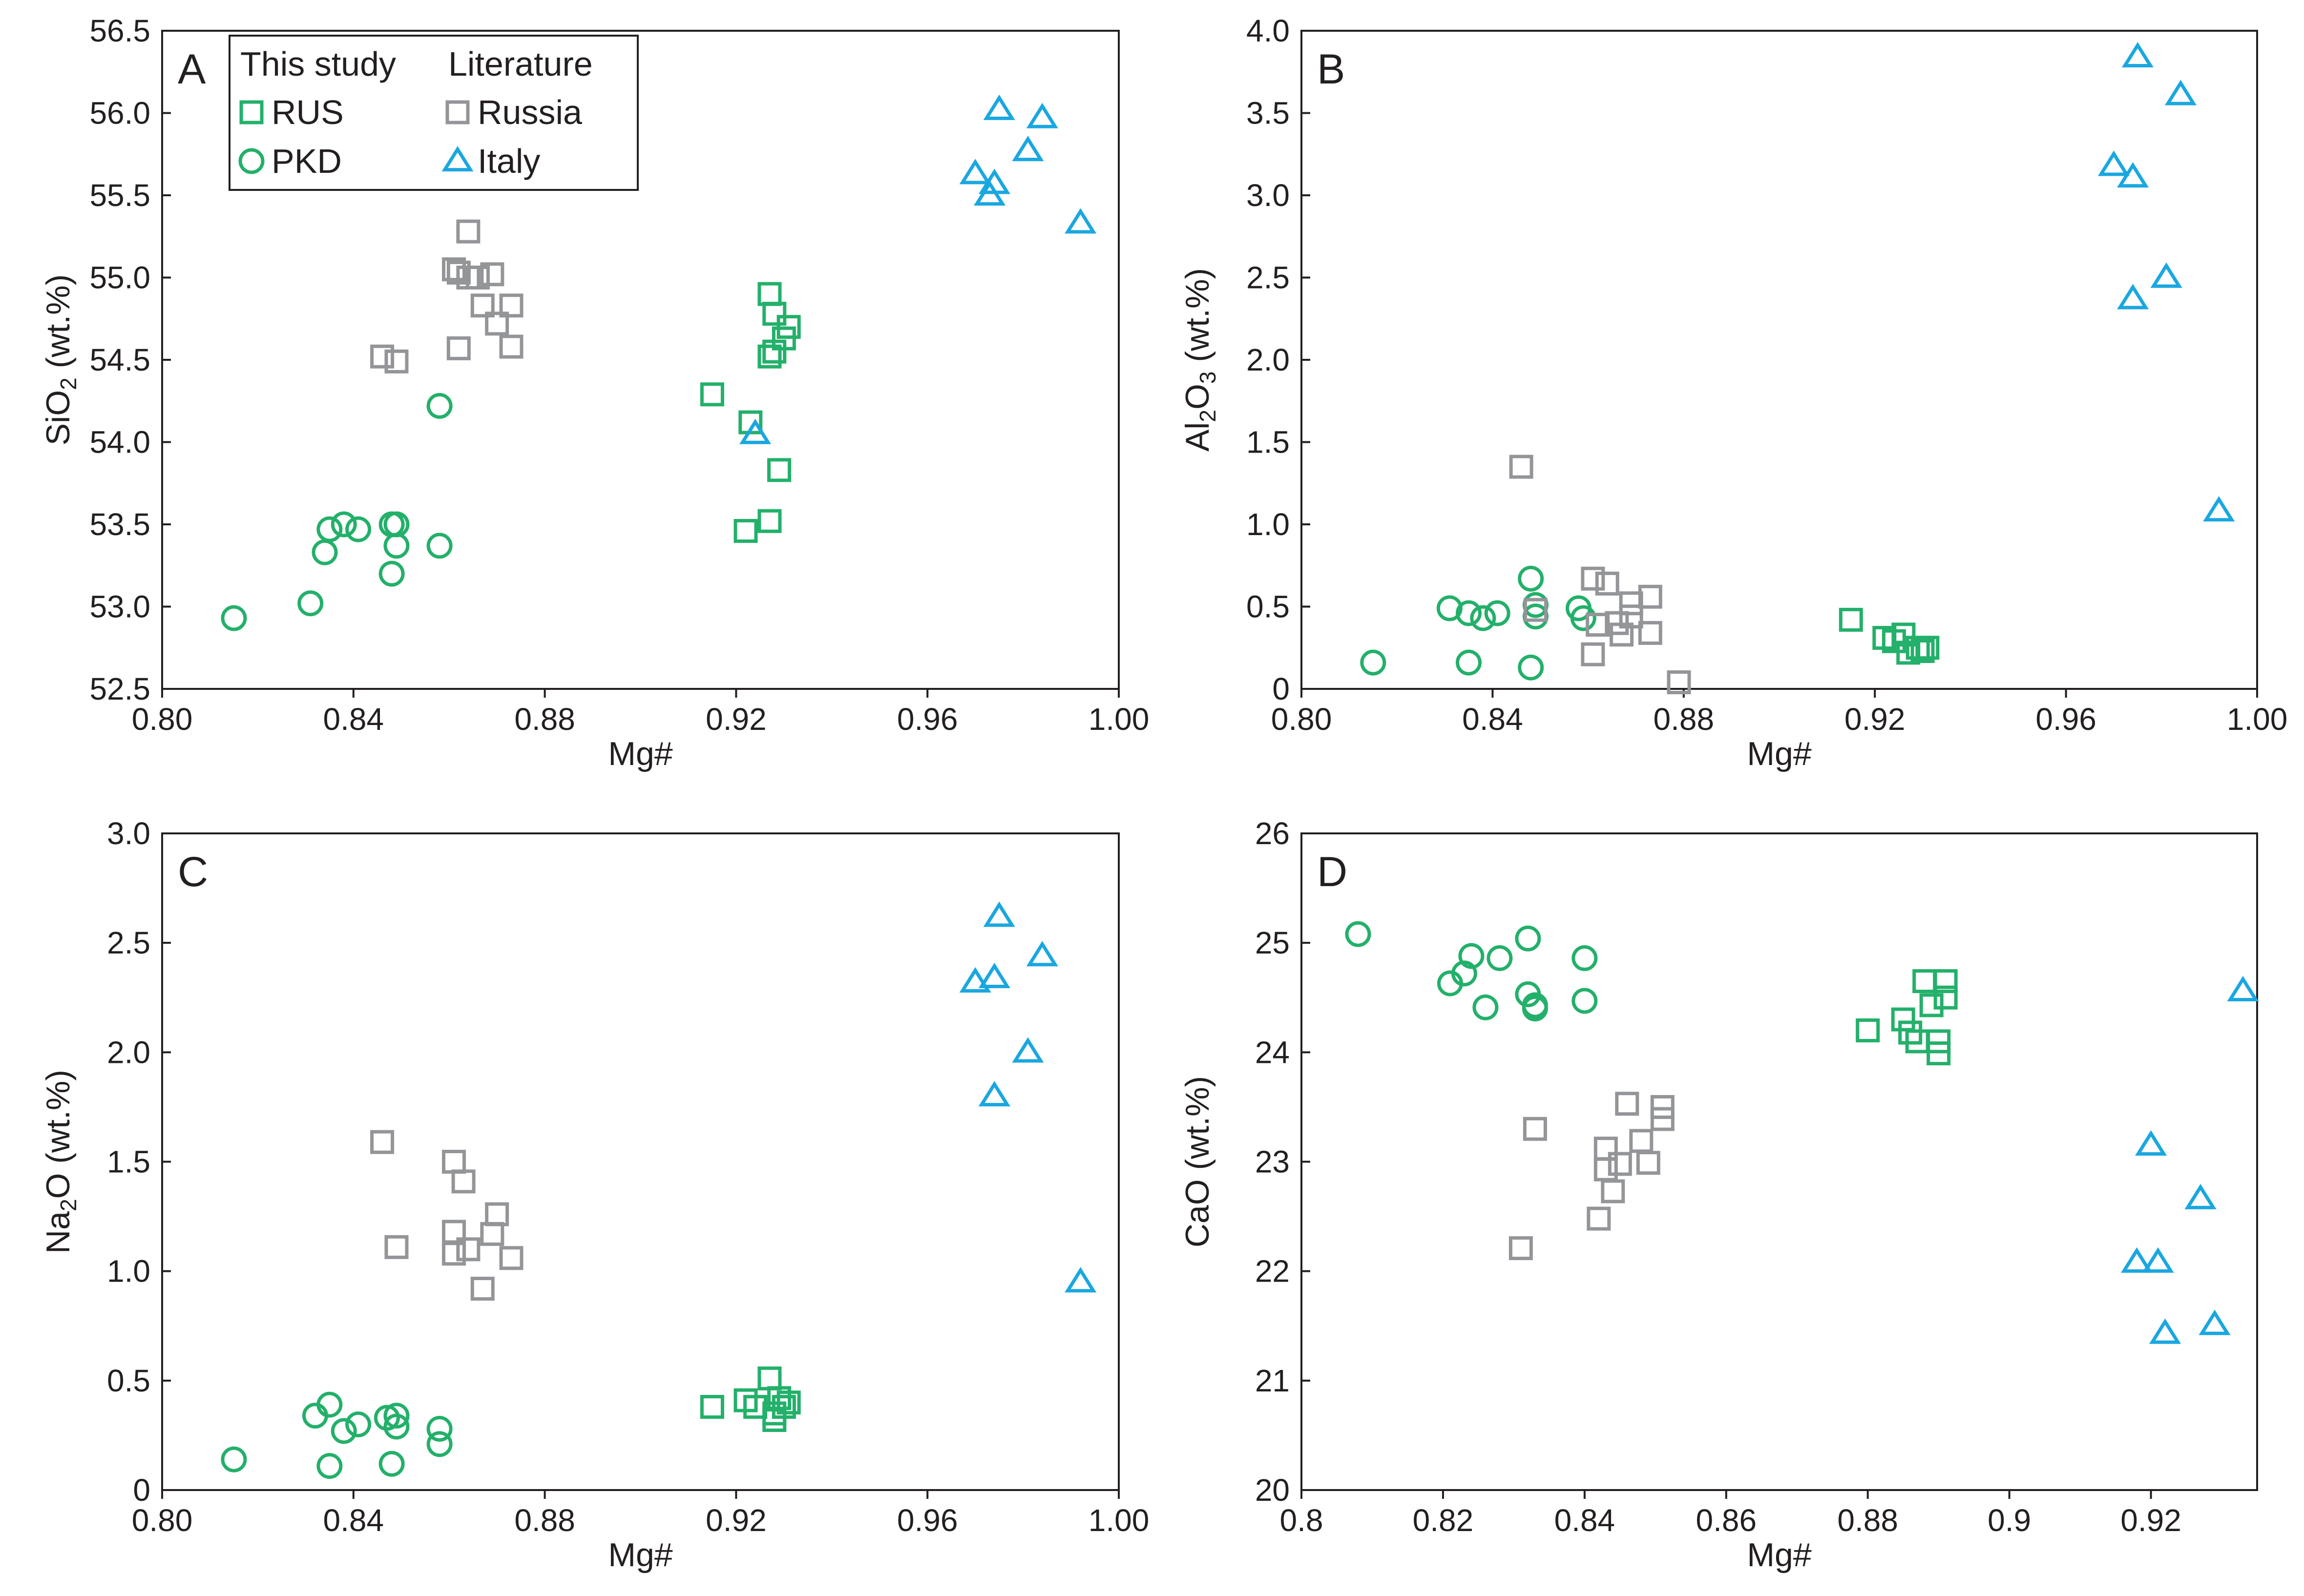 This screenshot has height=1596, width=2304. Describe the element at coordinates (1443, 1521) in the screenshot. I see `x-tick-label: 0.82` at that location.